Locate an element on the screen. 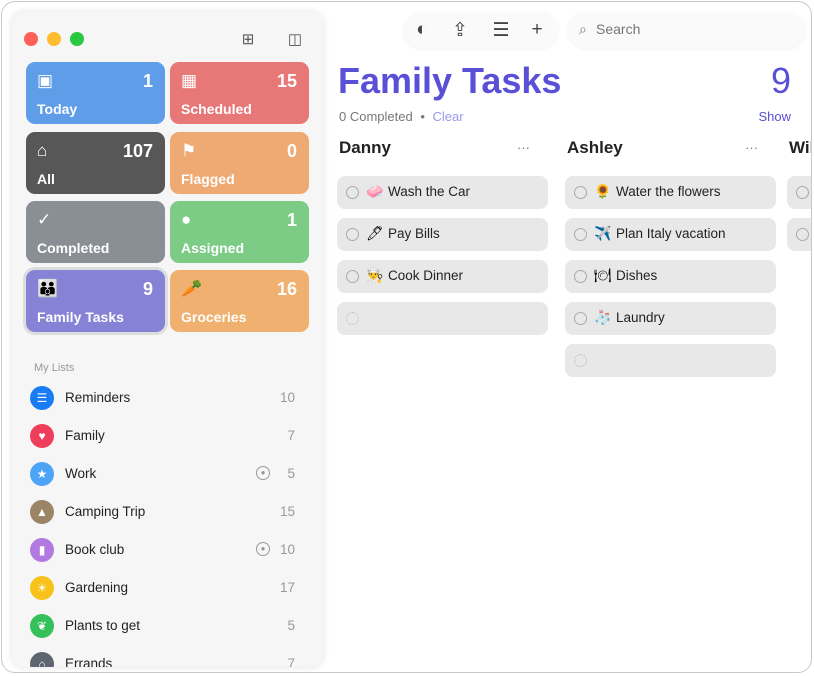  task-row: 🖊 Pay Bills is located at coordinates (442, 234).